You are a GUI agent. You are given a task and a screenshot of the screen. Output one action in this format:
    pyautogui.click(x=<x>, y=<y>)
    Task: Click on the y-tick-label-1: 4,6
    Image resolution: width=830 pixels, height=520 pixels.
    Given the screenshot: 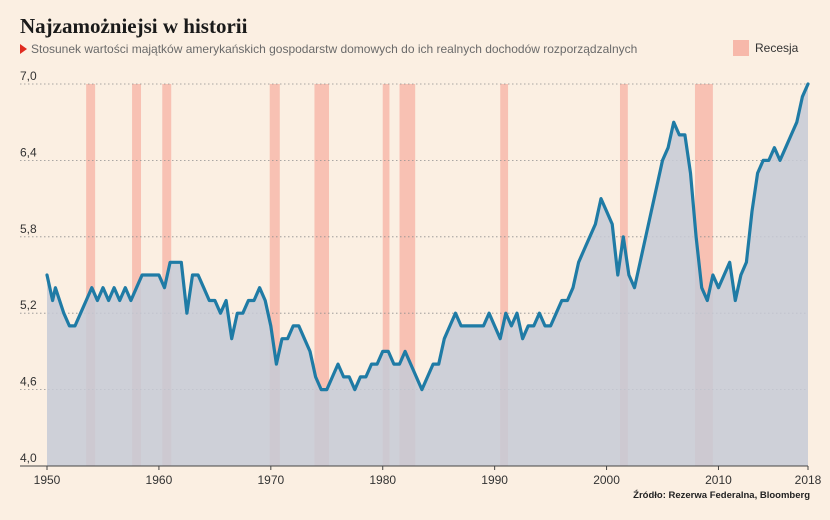 What is the action you would take?
    pyautogui.click(x=28, y=382)
    